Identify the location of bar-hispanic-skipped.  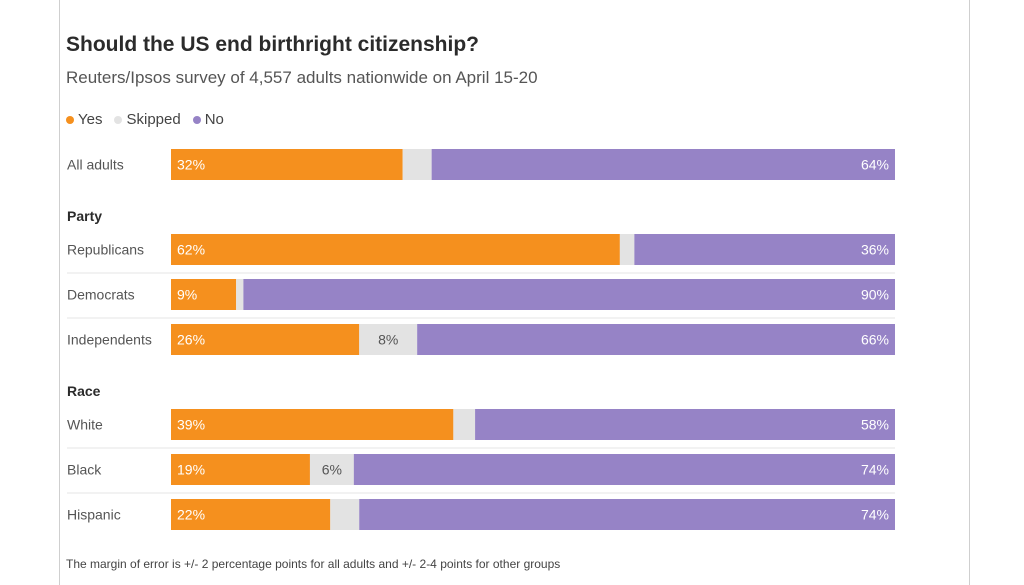
(345, 514).